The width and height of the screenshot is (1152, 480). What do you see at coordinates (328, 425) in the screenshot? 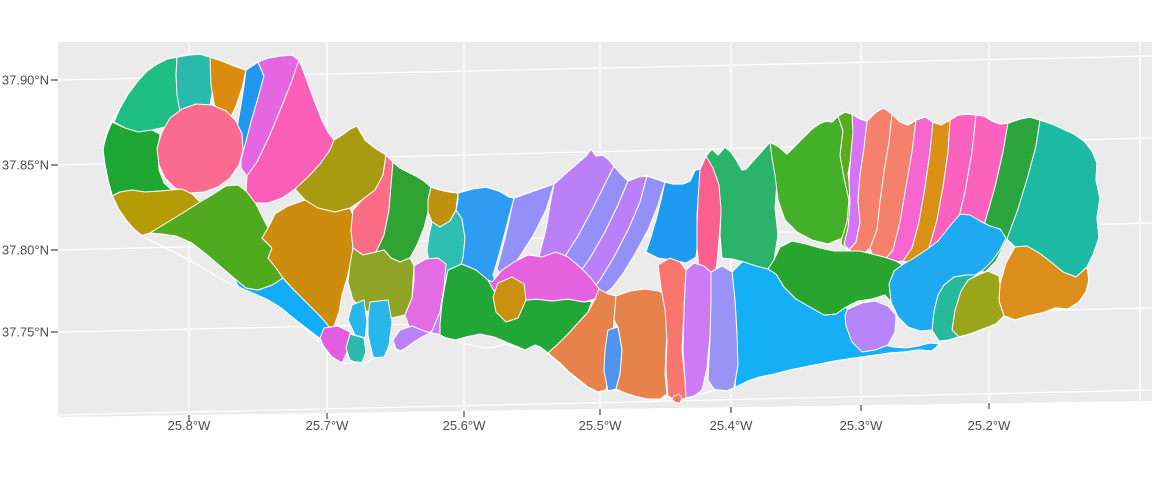
I see `x-axis-tick-label: 25.7°W` at bounding box center [328, 425].